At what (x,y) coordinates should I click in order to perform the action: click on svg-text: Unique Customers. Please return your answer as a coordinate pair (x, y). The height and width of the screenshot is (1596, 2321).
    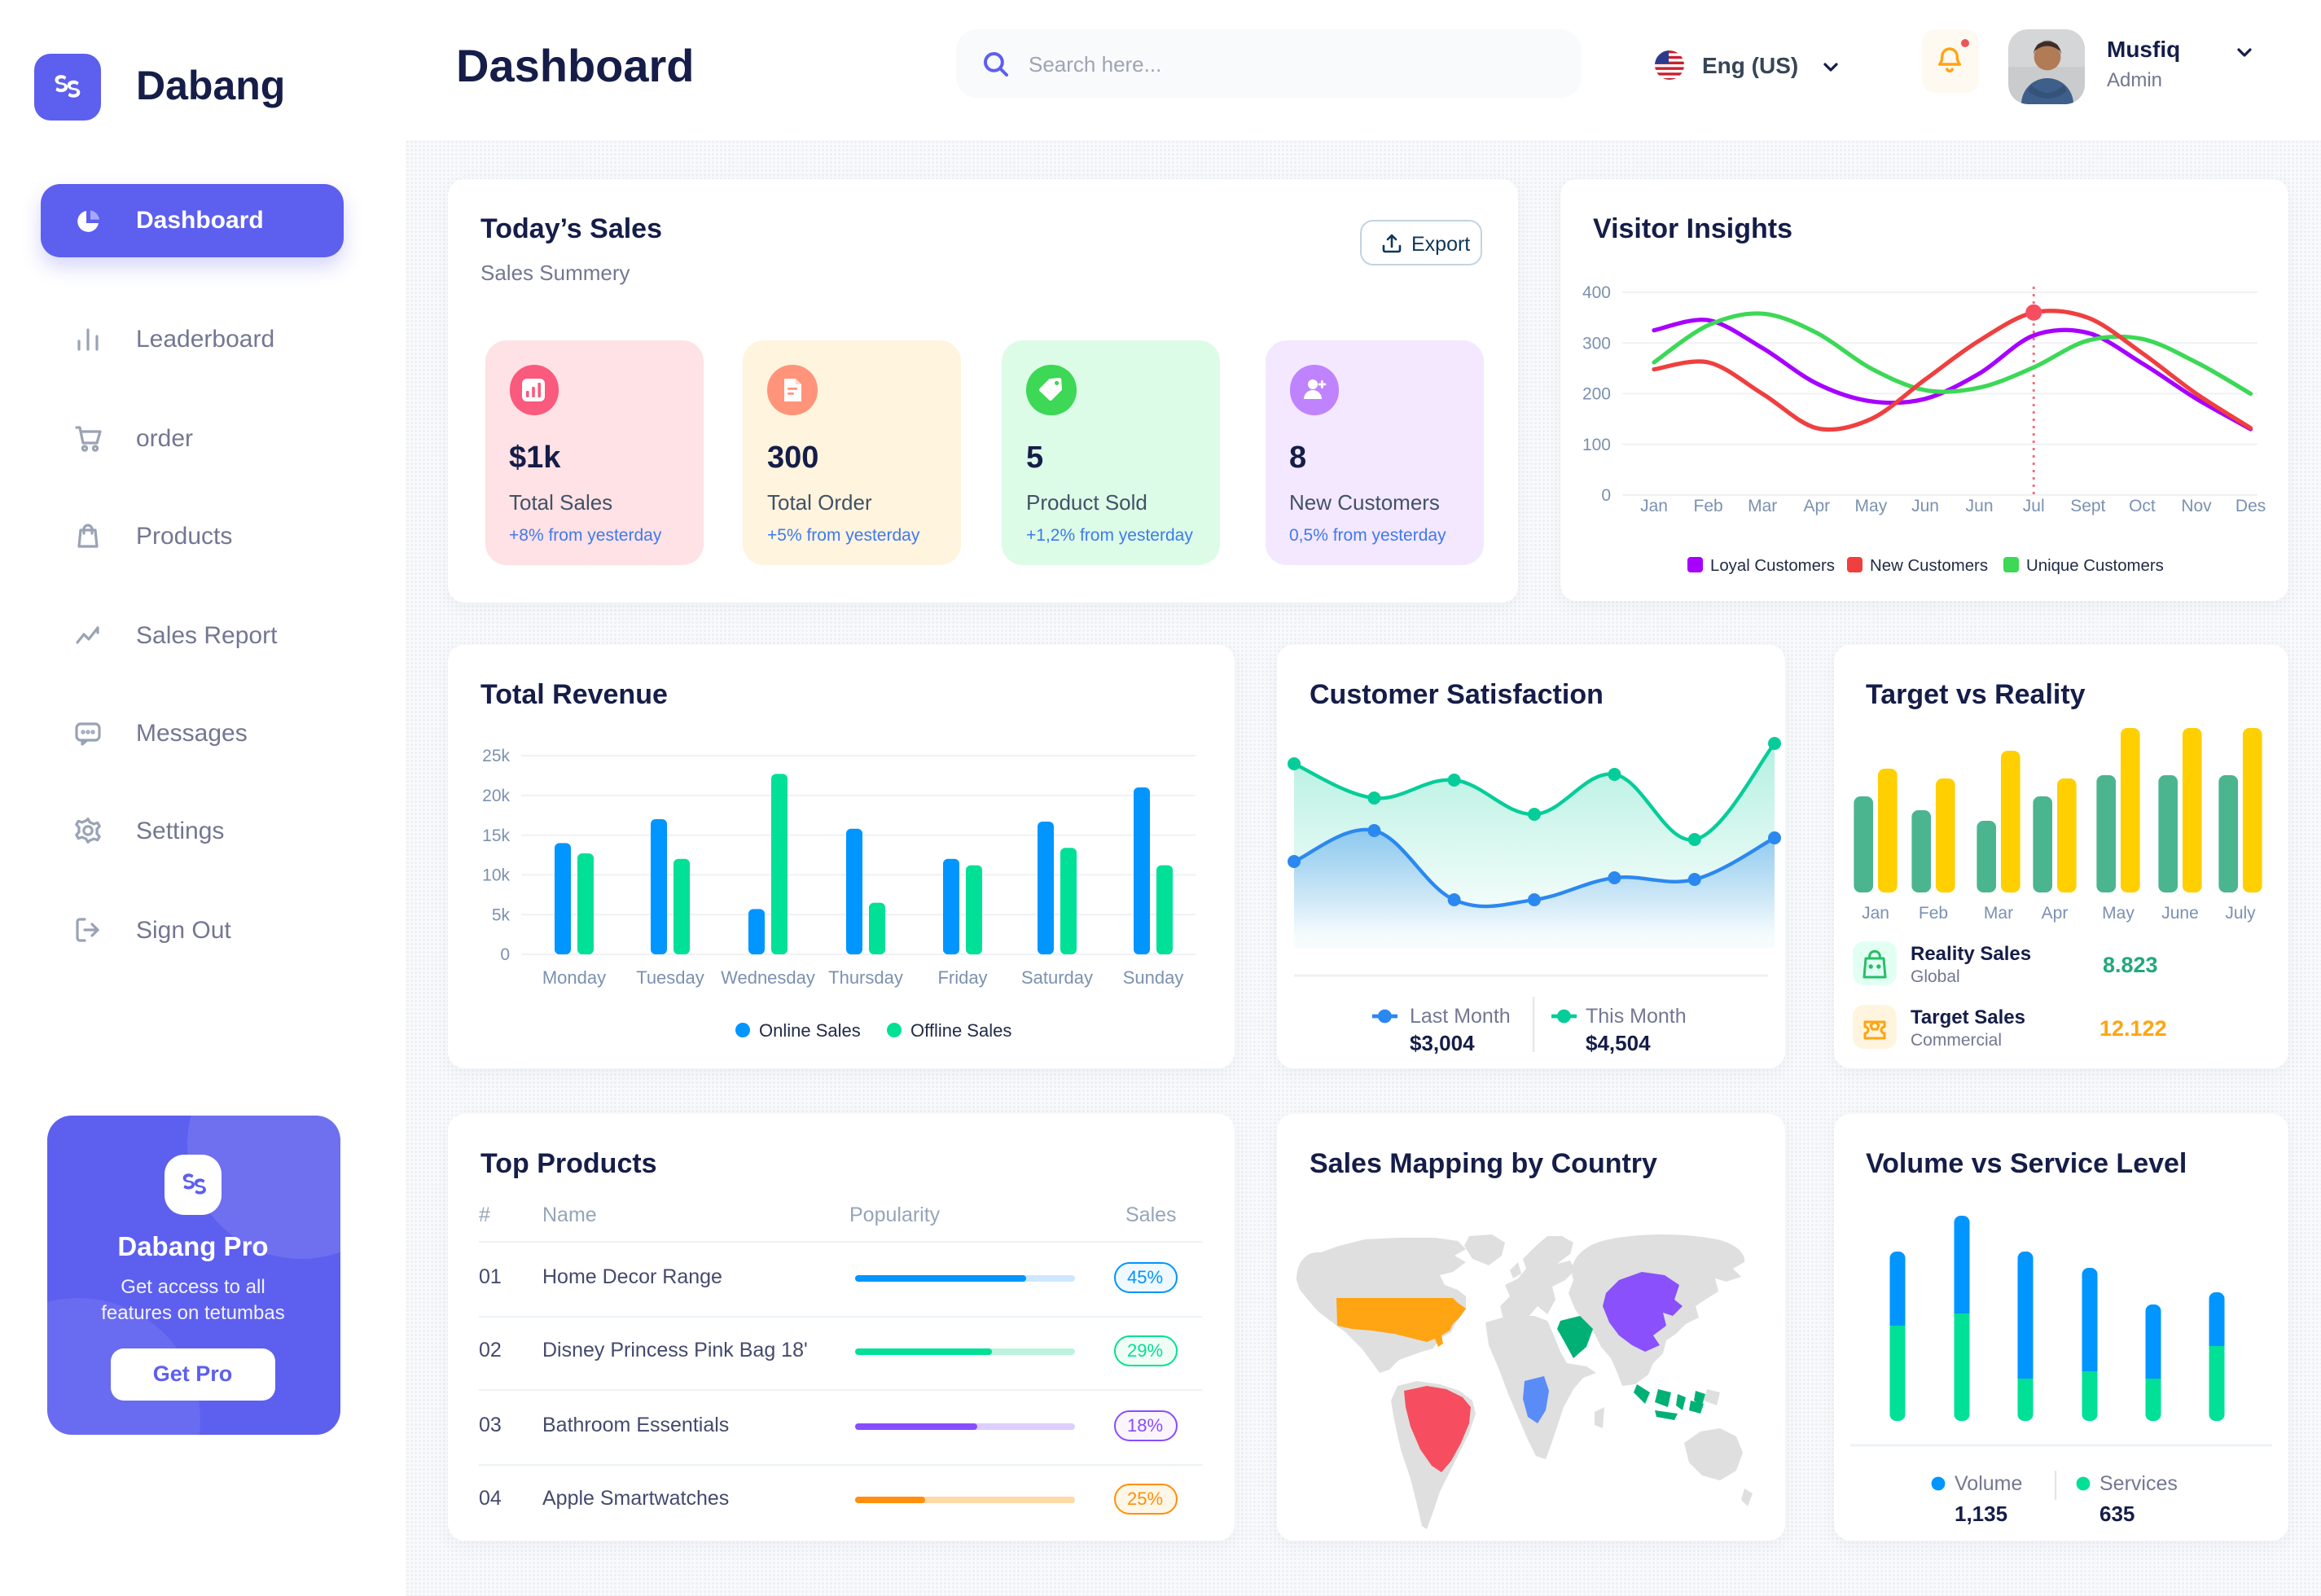
    Looking at the image, I should click on (2095, 566).